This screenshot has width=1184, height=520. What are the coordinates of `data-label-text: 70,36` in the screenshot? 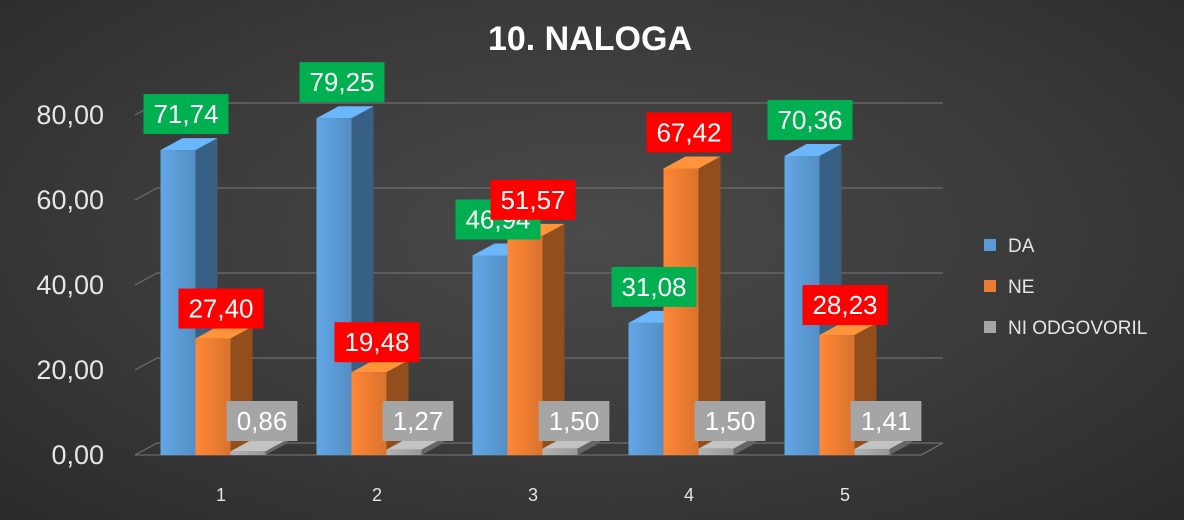 It's located at (809, 120).